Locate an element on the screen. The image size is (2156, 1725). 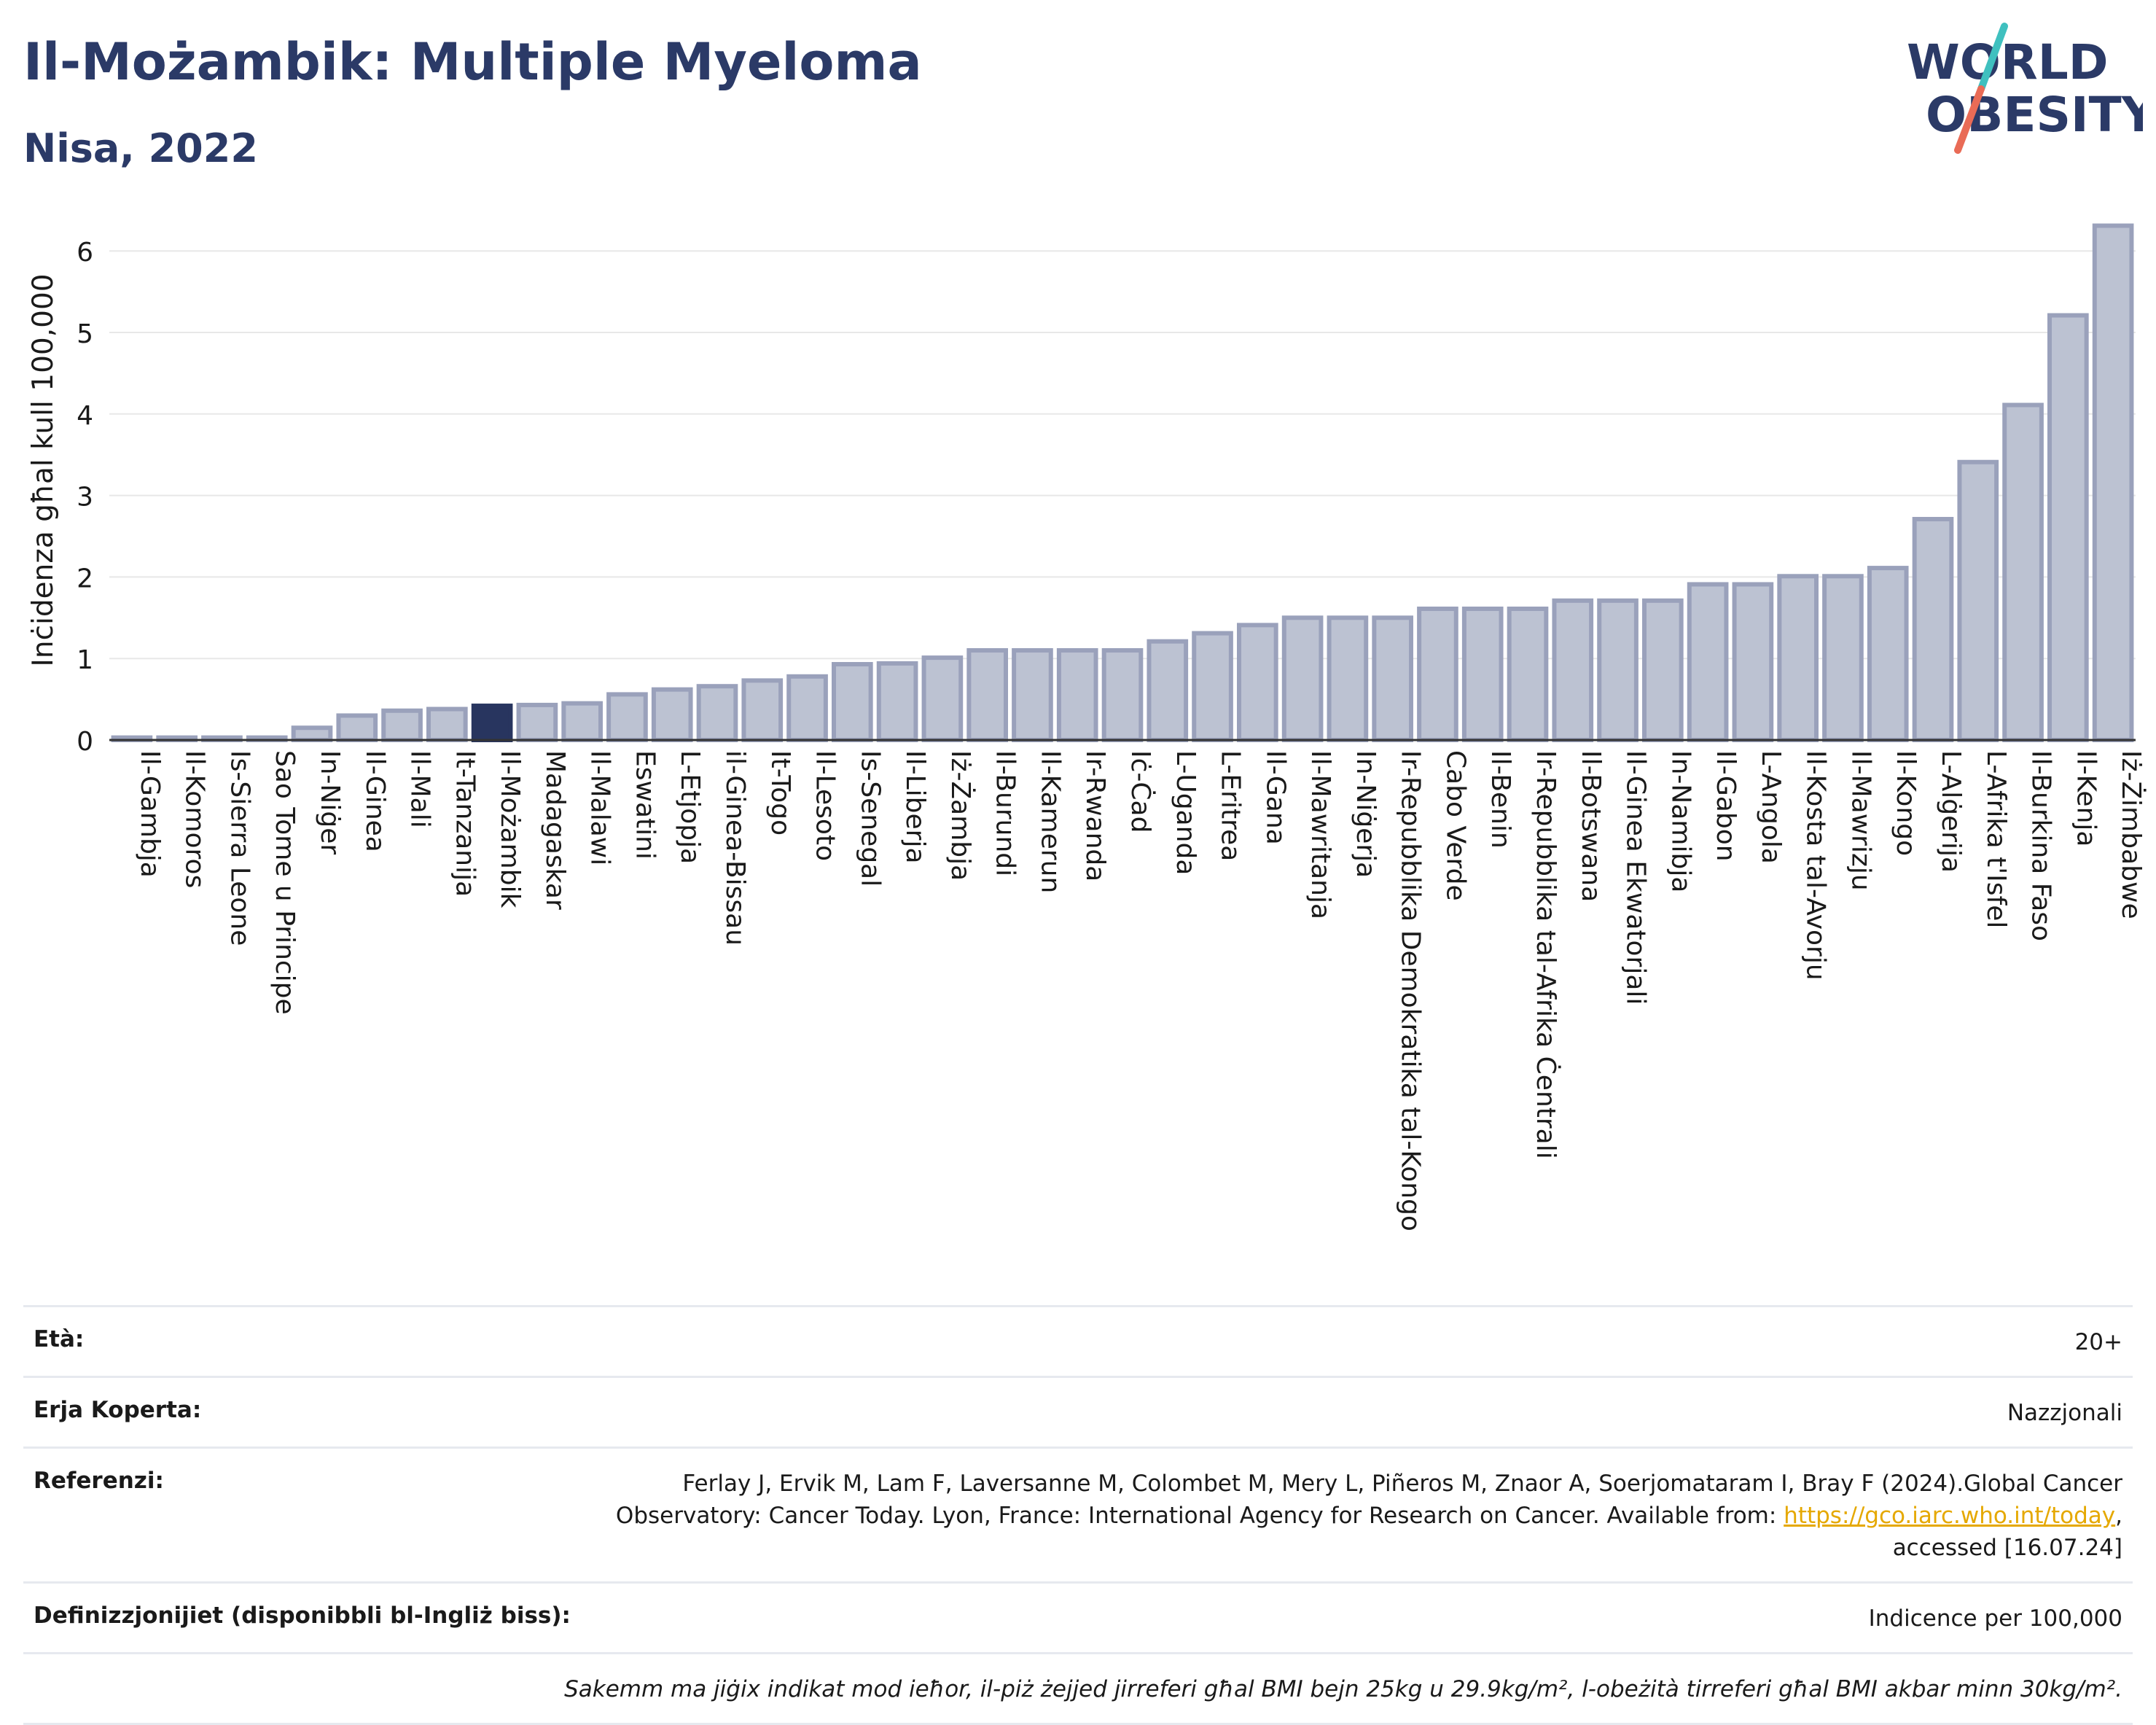
x-tick-label: Ir-Repubblika tal-Afrika Ċentrali is located at coordinates (1546, 954).